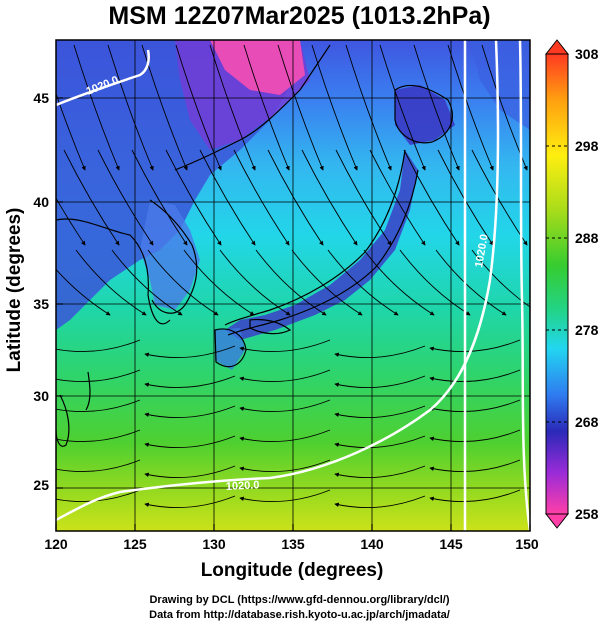  I want to click on x-tick-label: 145, so click(451, 544).